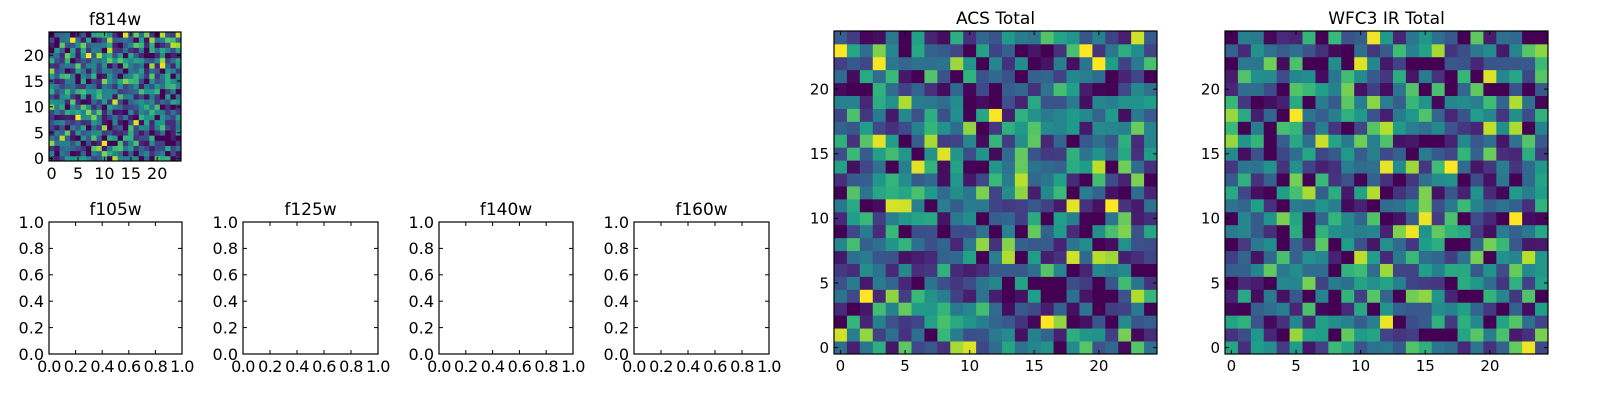 This screenshot has width=1600, height=400. Describe the element at coordinates (225, 275) in the screenshot. I see `y-tick-label: 0.6` at that location.